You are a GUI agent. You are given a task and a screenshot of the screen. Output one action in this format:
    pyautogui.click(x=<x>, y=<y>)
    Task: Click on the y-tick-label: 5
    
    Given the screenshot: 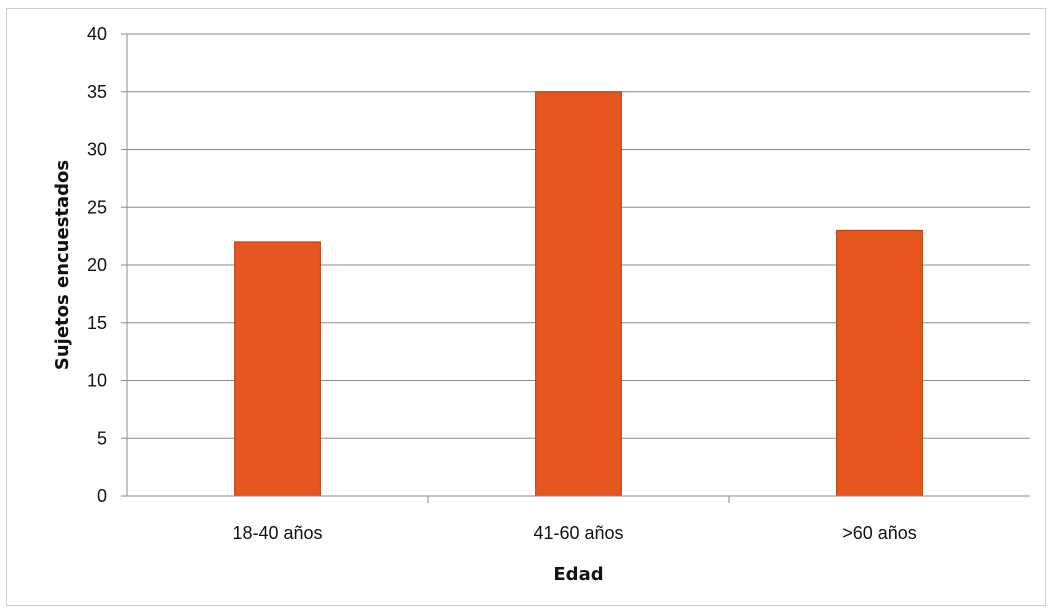 What is the action you would take?
    pyautogui.click(x=102, y=438)
    